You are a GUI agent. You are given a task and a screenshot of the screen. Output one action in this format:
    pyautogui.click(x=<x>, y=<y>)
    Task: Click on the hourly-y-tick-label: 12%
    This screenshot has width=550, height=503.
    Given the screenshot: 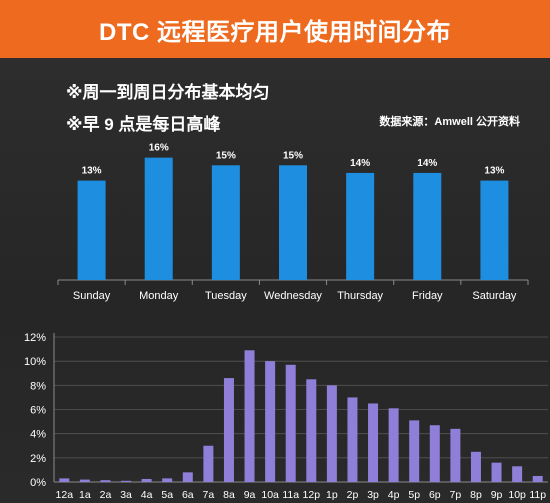 What is the action you would take?
    pyautogui.click(x=35, y=338)
    